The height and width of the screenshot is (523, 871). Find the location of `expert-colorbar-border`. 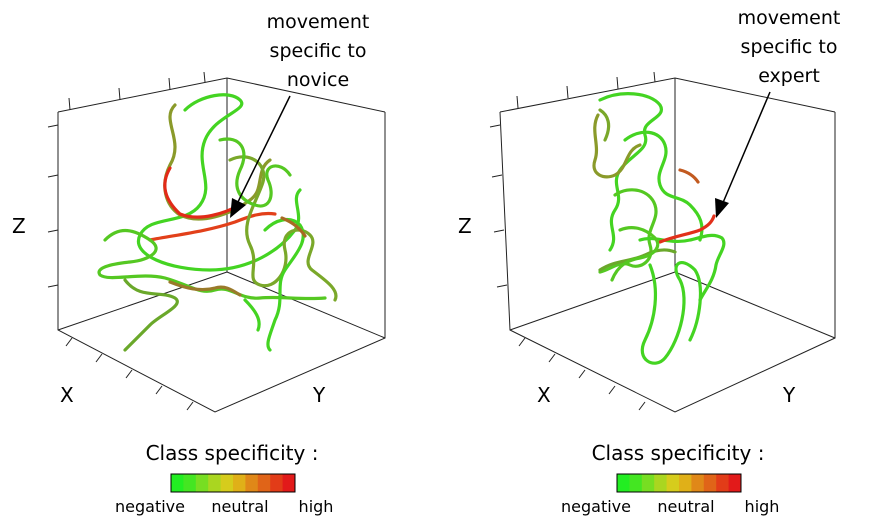

expert-colorbar-border is located at coordinates (679, 483).